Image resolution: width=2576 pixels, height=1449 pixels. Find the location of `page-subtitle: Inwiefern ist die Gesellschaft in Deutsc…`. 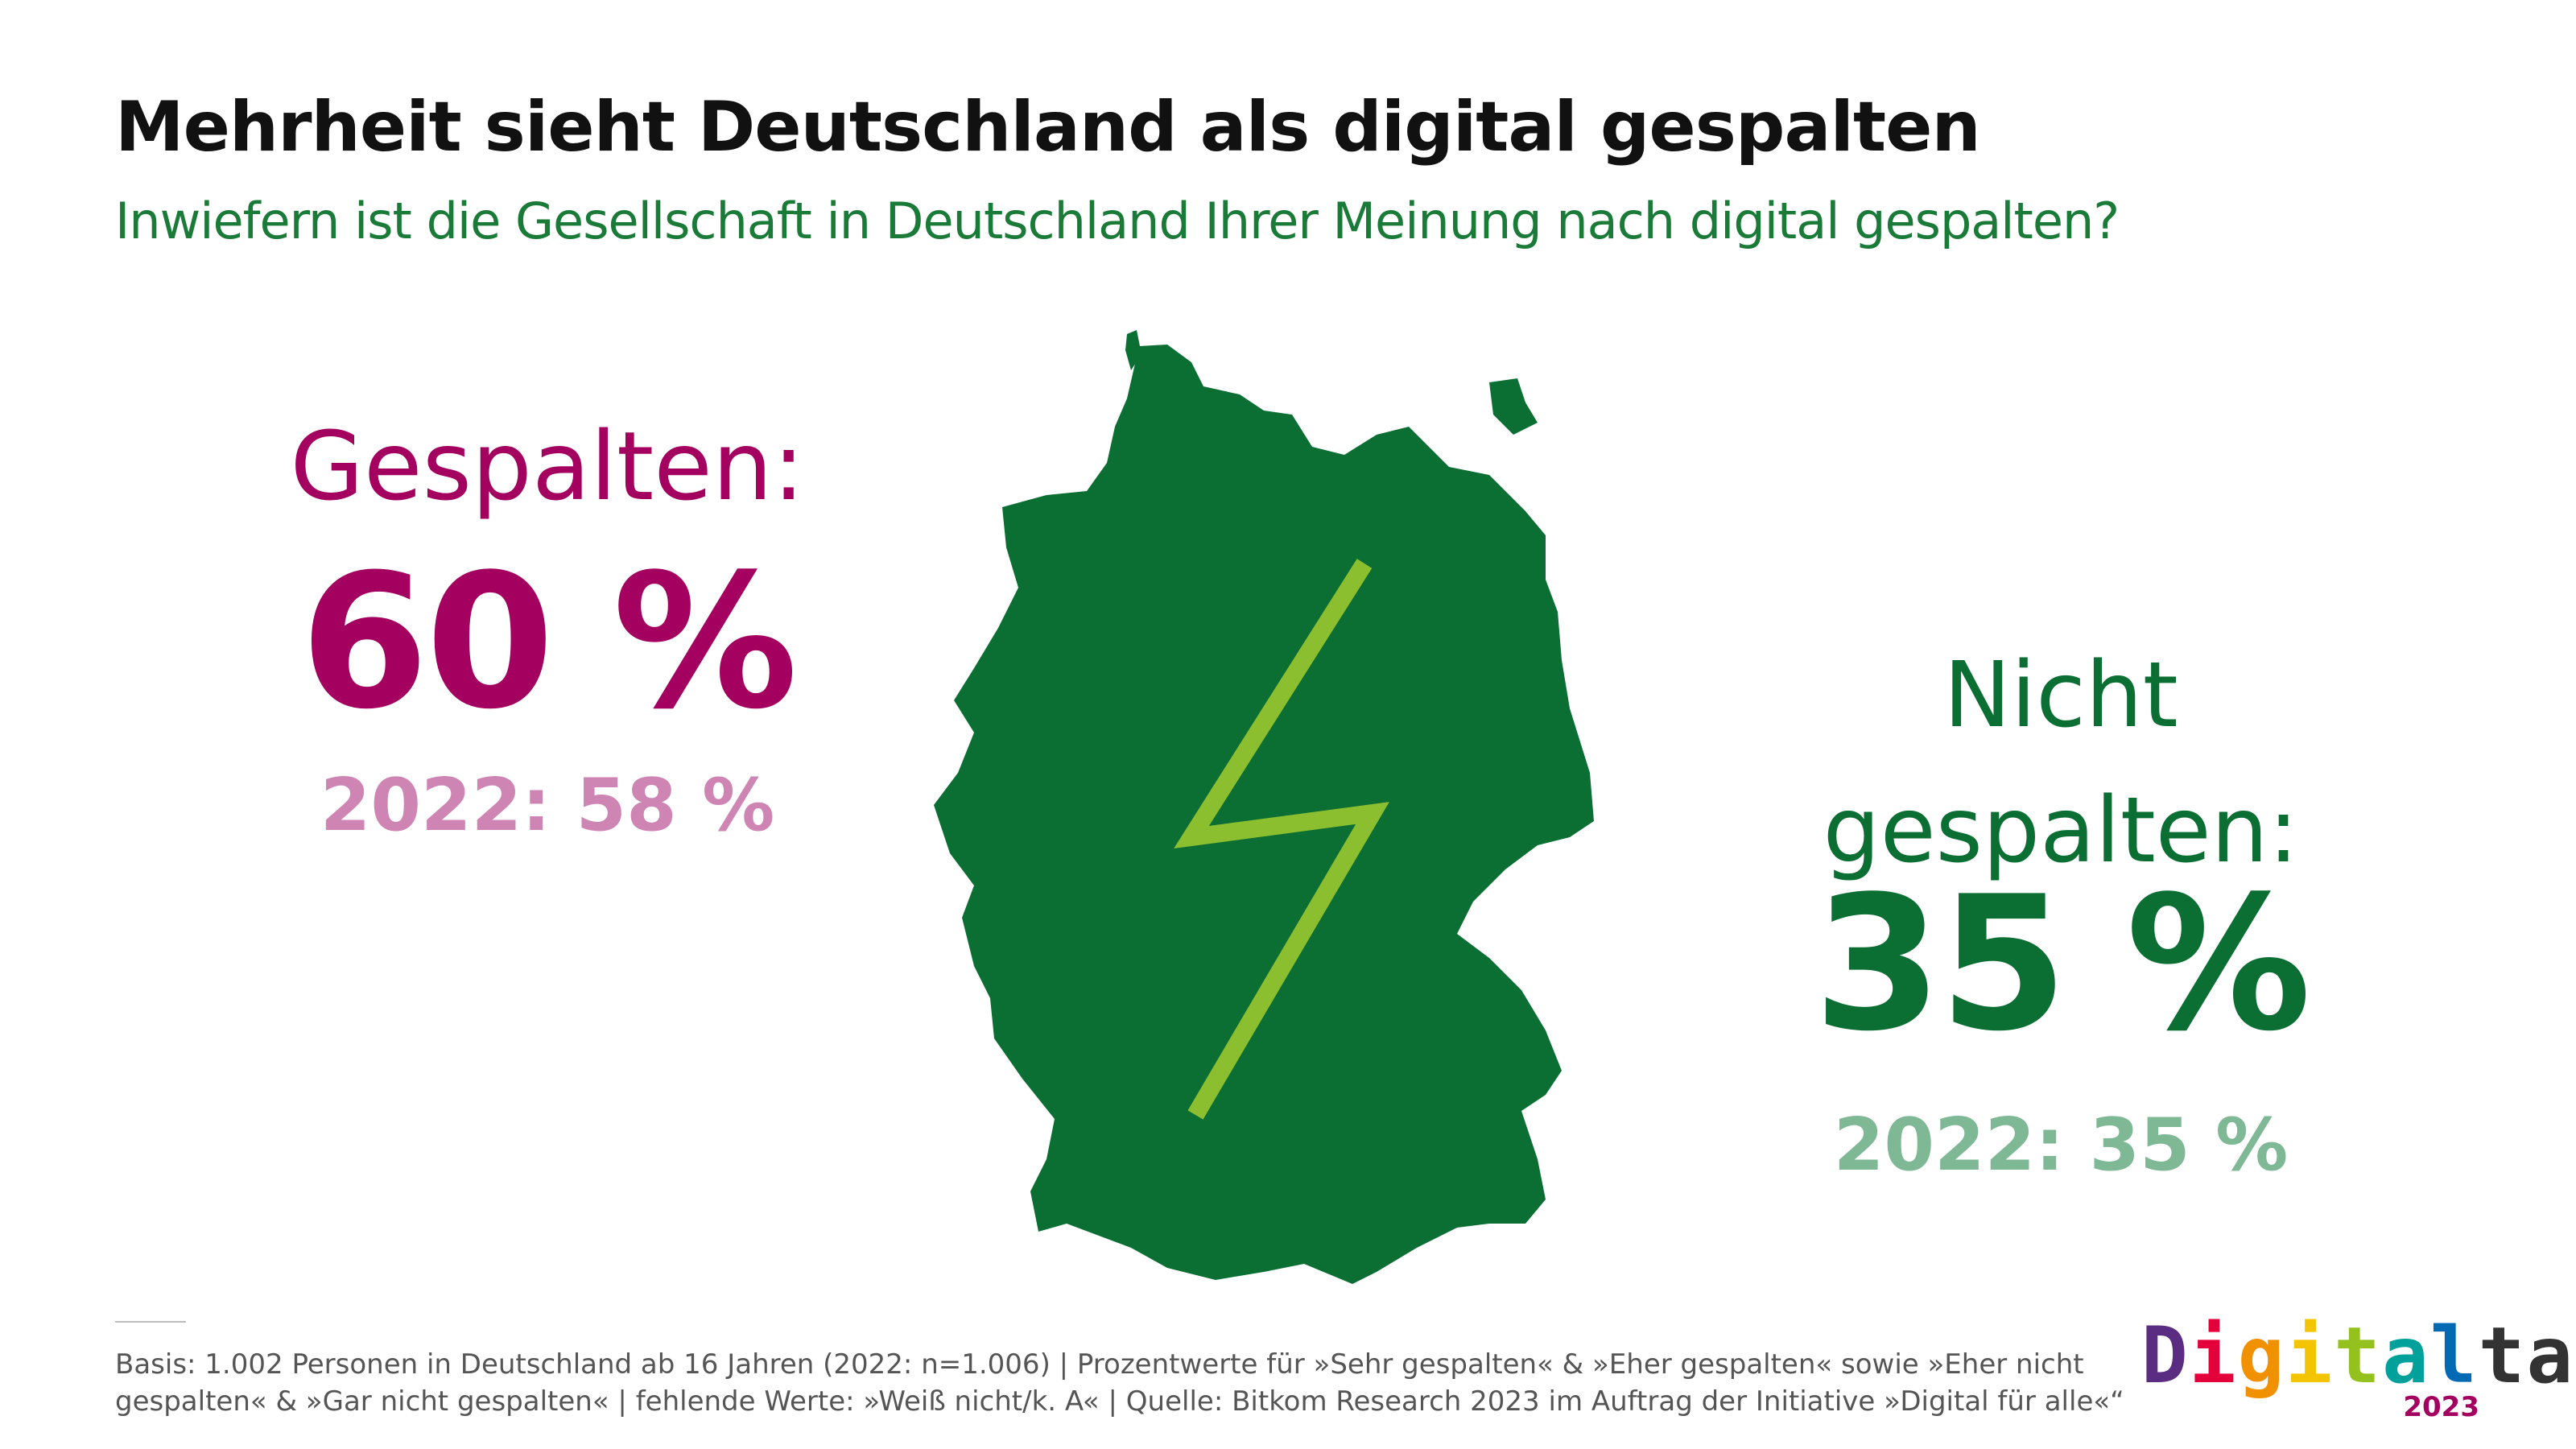

page-subtitle: Inwiefern ist die Gesellschaft in Deutsc… is located at coordinates (1117, 221).